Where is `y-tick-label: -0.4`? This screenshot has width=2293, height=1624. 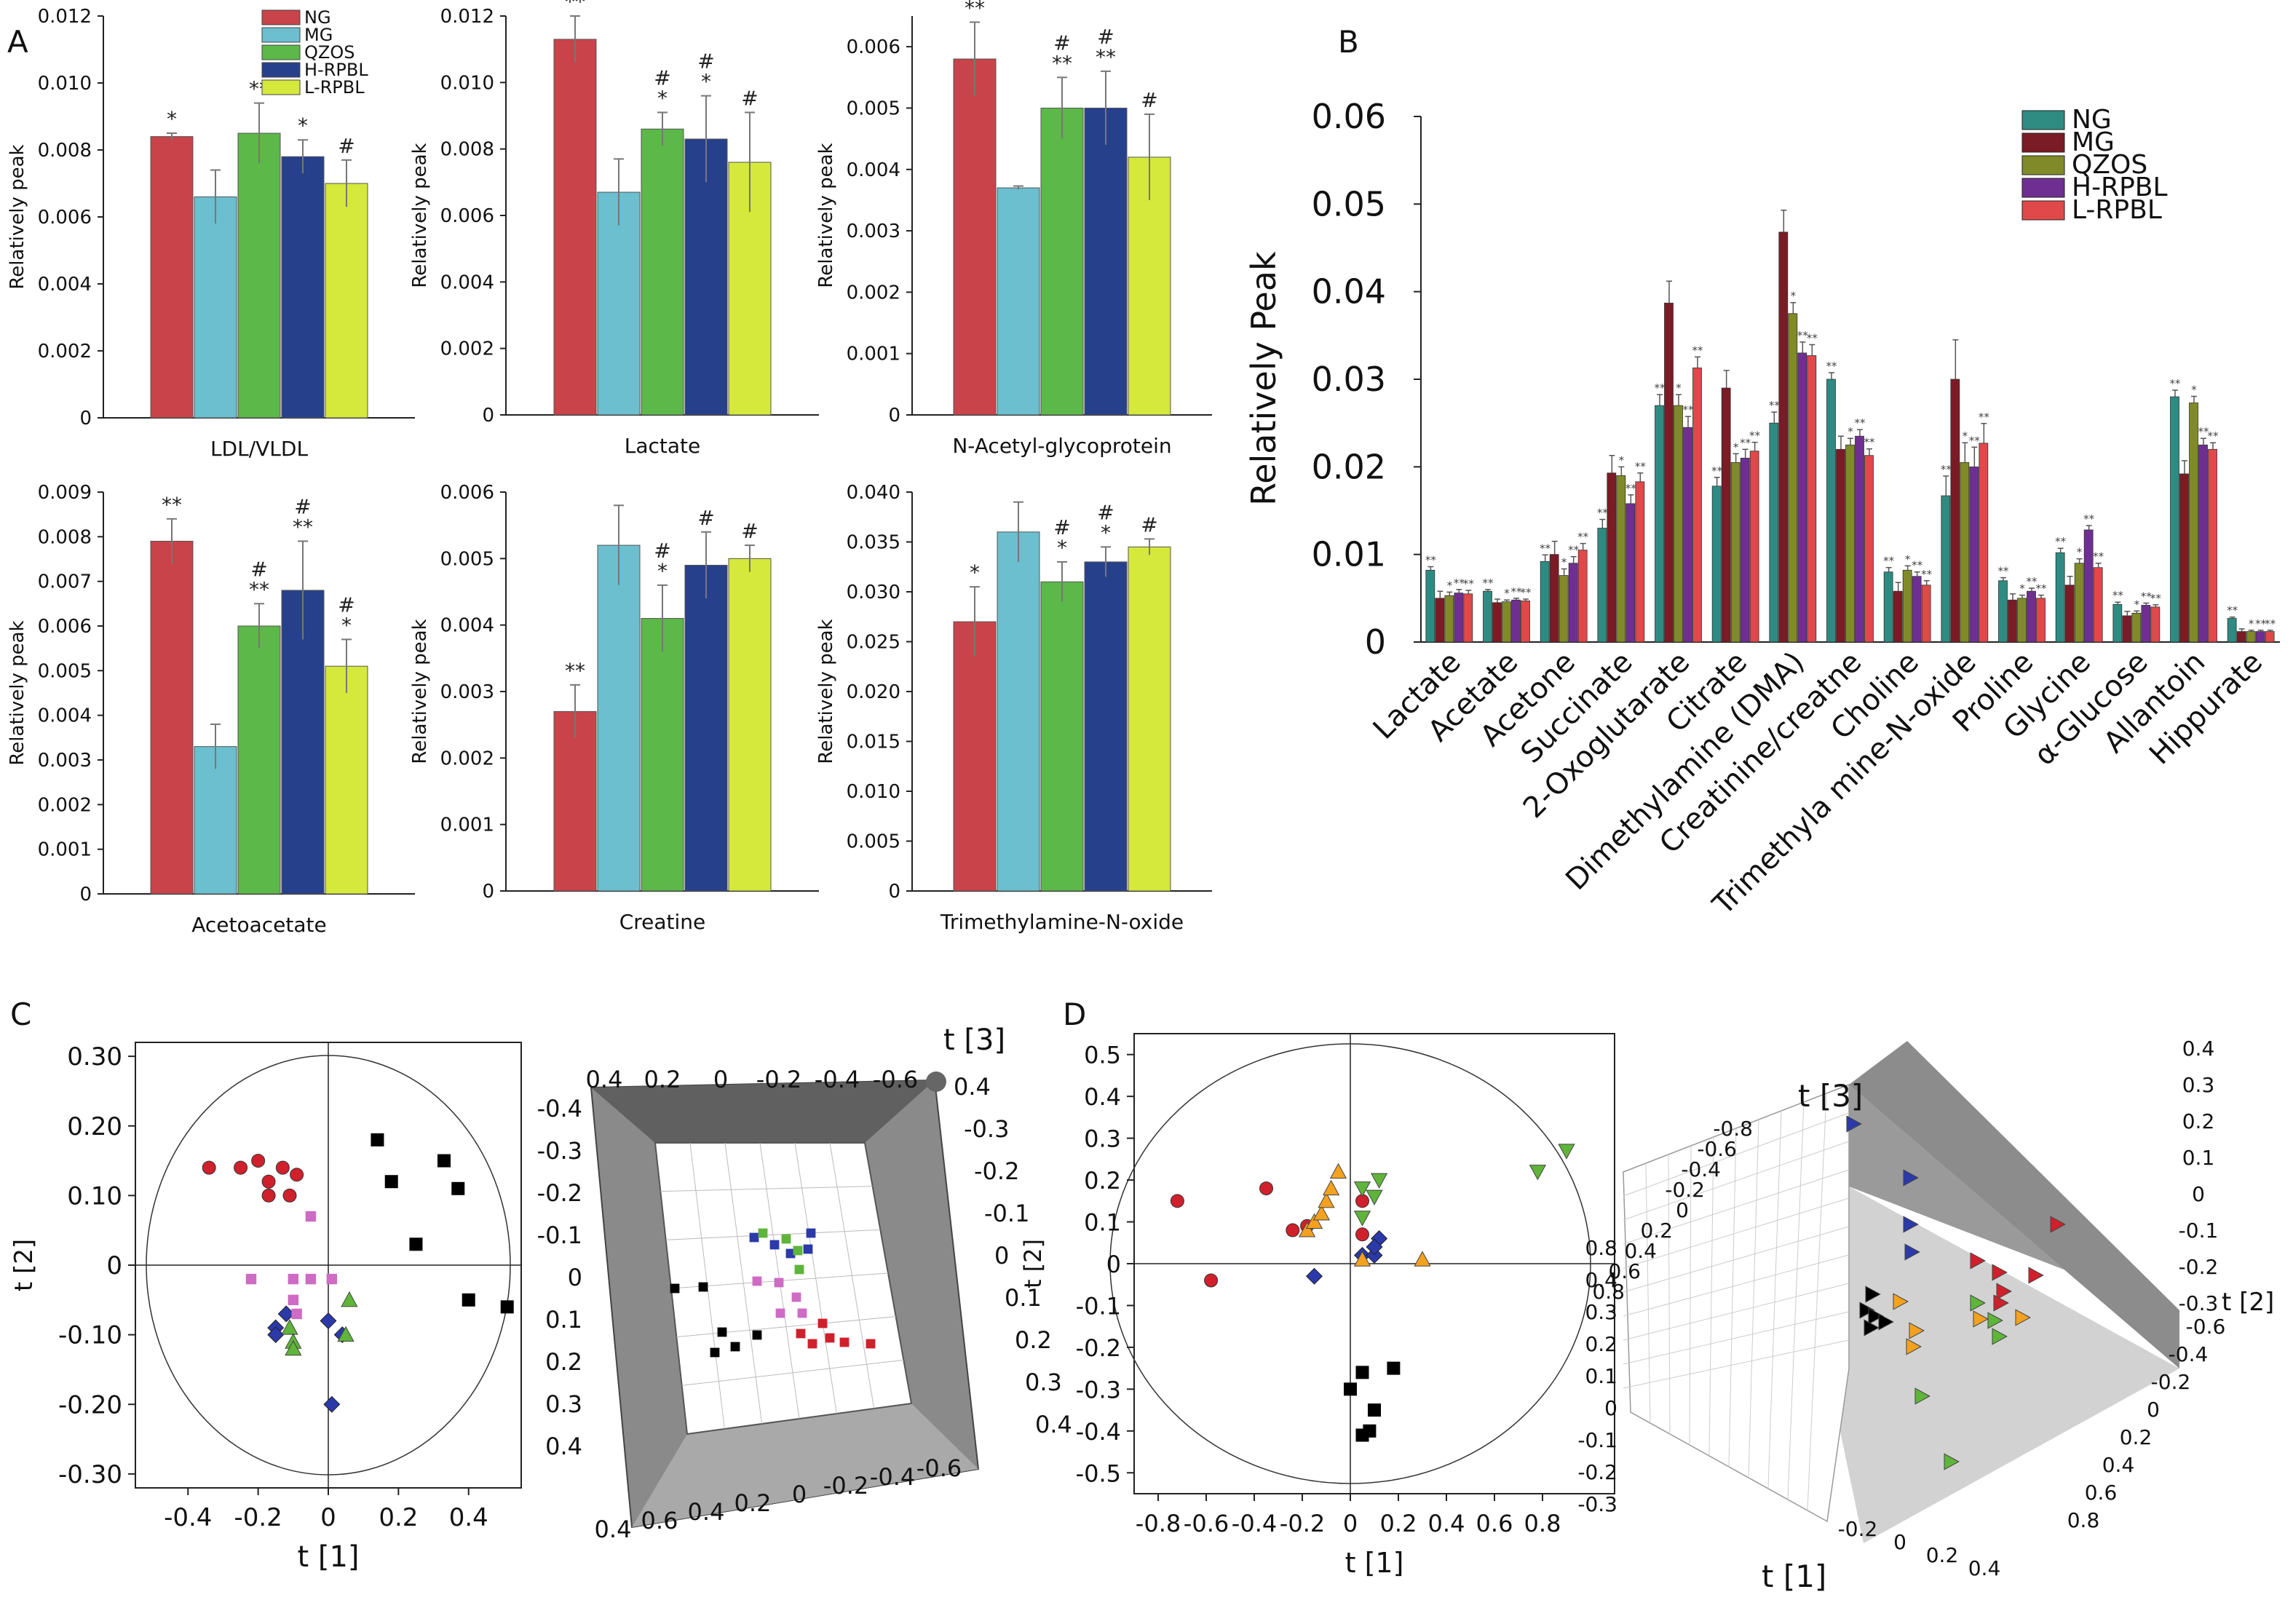
y-tick-label: -0.4 is located at coordinates (1098, 1432).